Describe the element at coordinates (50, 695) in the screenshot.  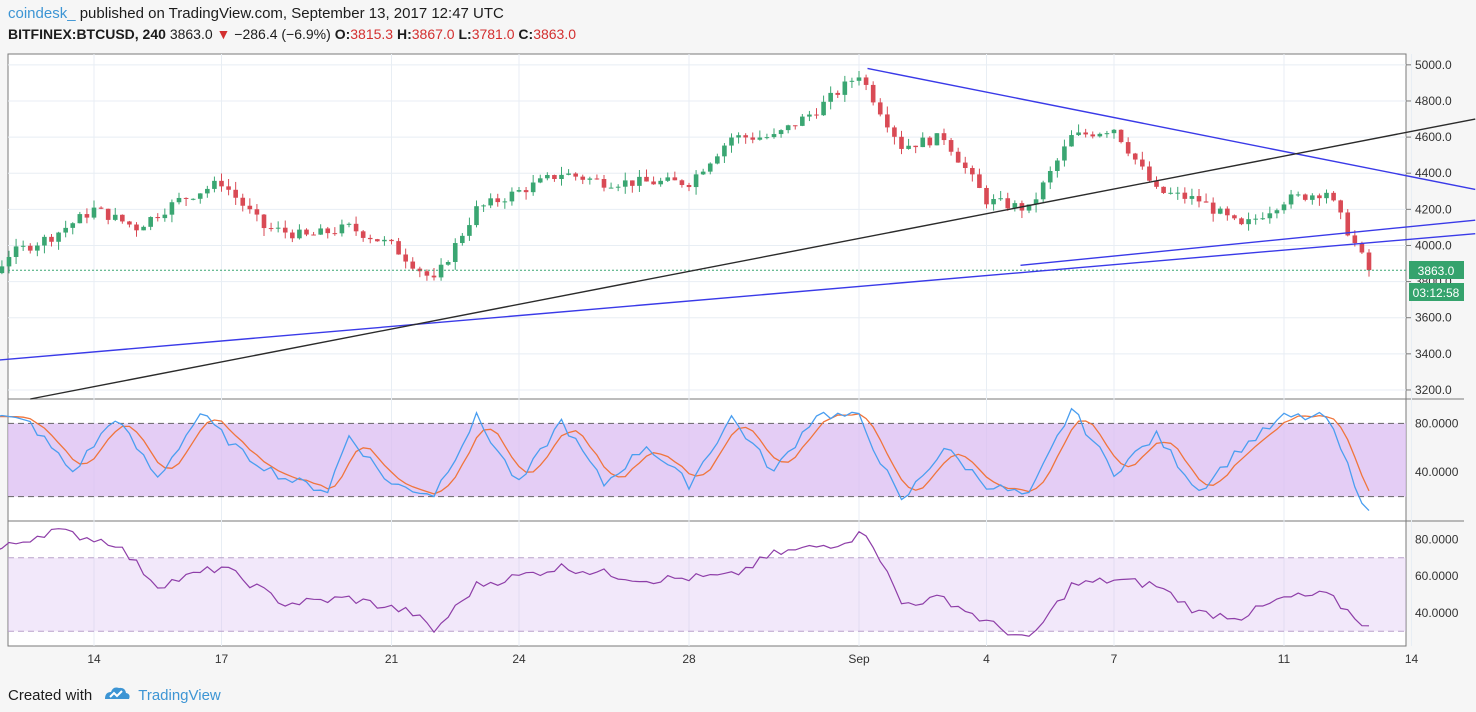
I see `created-with-label: Created with` at that location.